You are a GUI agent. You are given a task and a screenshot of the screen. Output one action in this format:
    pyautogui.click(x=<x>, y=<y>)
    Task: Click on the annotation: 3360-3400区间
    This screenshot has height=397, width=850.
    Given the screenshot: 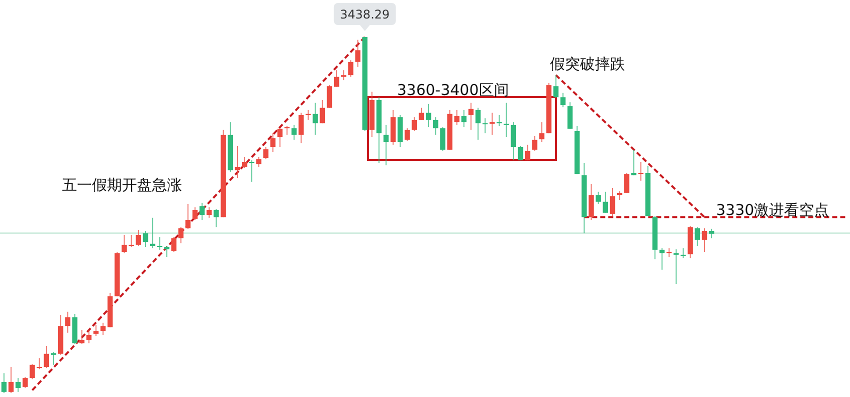 What is the action you would take?
    pyautogui.click(x=453, y=90)
    